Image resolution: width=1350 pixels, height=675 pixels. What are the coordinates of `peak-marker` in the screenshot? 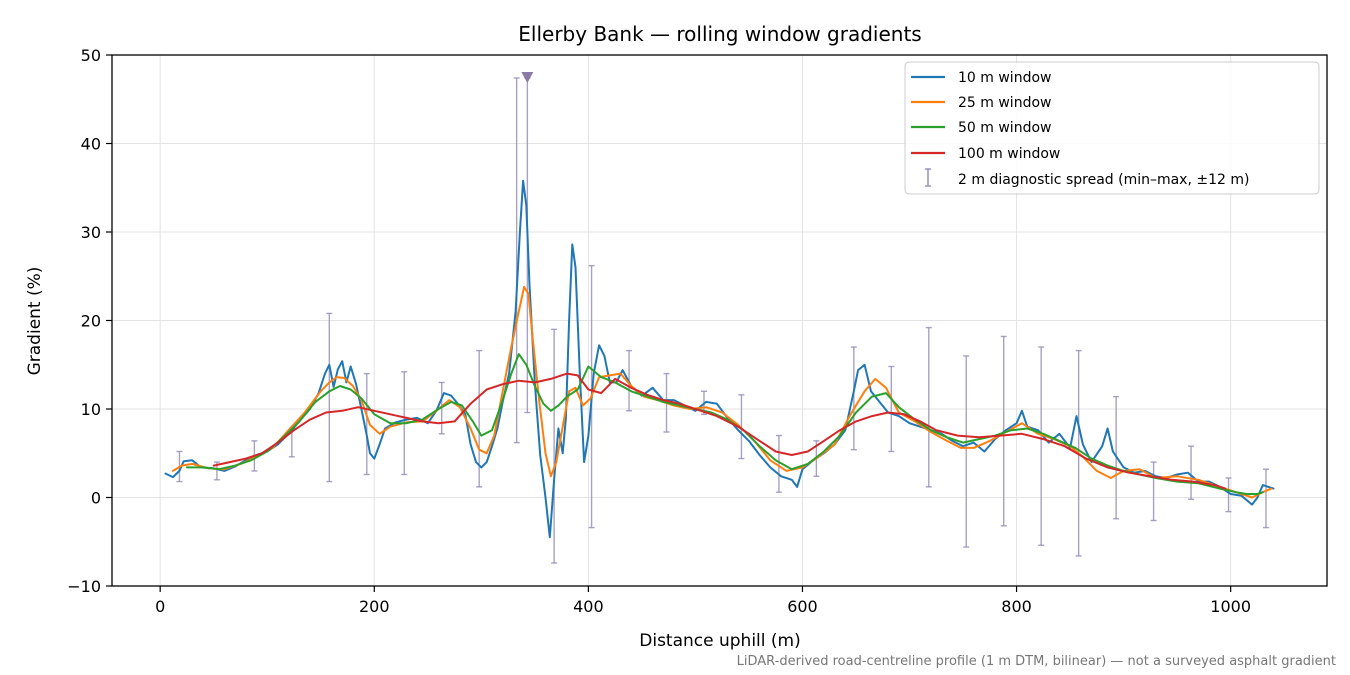 It's located at (527, 78).